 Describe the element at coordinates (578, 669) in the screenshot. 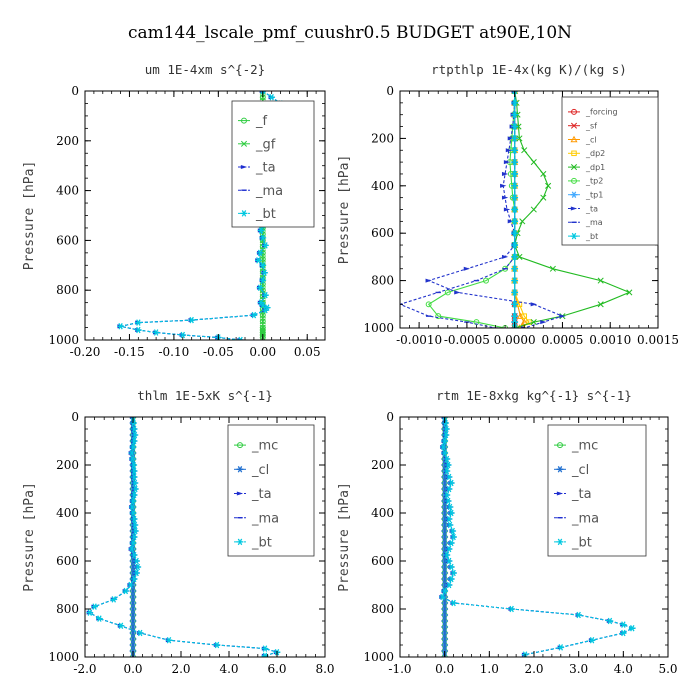

I see `x-tick-label: 3.0` at that location.